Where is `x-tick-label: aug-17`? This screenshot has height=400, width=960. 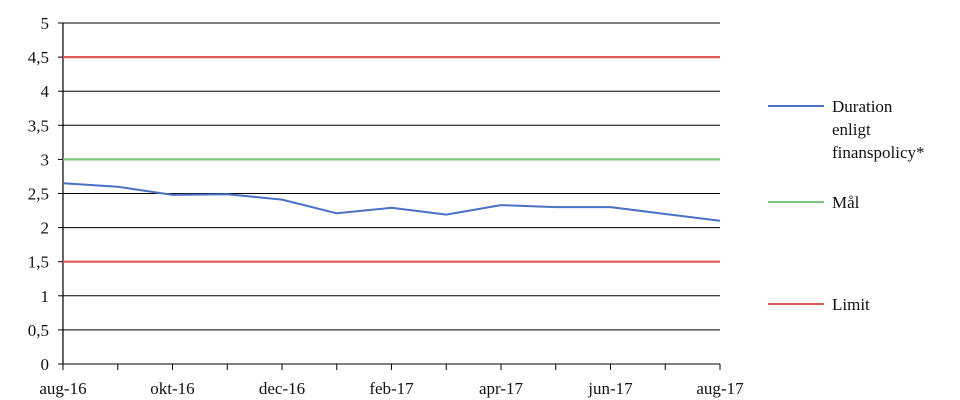 x-tick-label: aug-17 is located at coordinates (720, 388).